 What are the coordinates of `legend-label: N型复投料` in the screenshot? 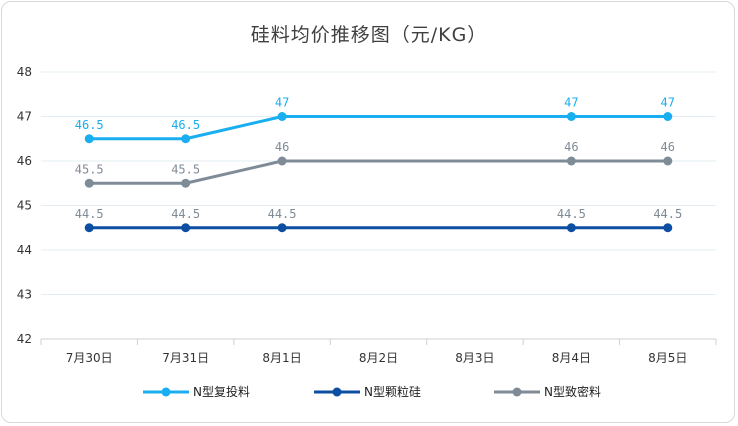 It's located at (221, 391).